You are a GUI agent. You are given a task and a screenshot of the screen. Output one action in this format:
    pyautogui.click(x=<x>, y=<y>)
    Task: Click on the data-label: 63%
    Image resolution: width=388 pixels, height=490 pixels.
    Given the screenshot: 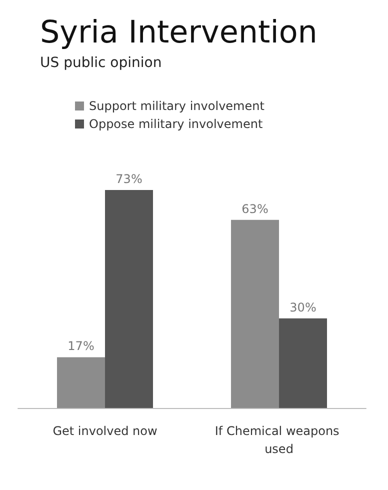 What is the action you would take?
    pyautogui.click(x=255, y=209)
    